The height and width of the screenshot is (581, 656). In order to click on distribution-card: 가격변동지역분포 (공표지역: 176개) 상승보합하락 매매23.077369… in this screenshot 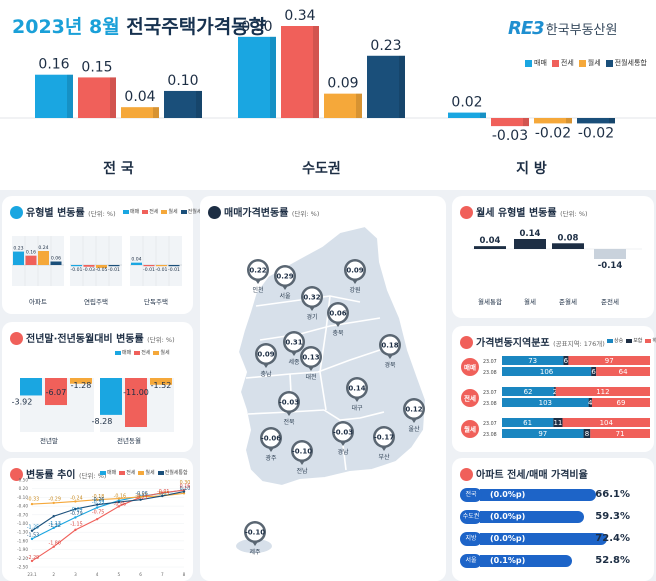, I will do `click(554, 389)`.